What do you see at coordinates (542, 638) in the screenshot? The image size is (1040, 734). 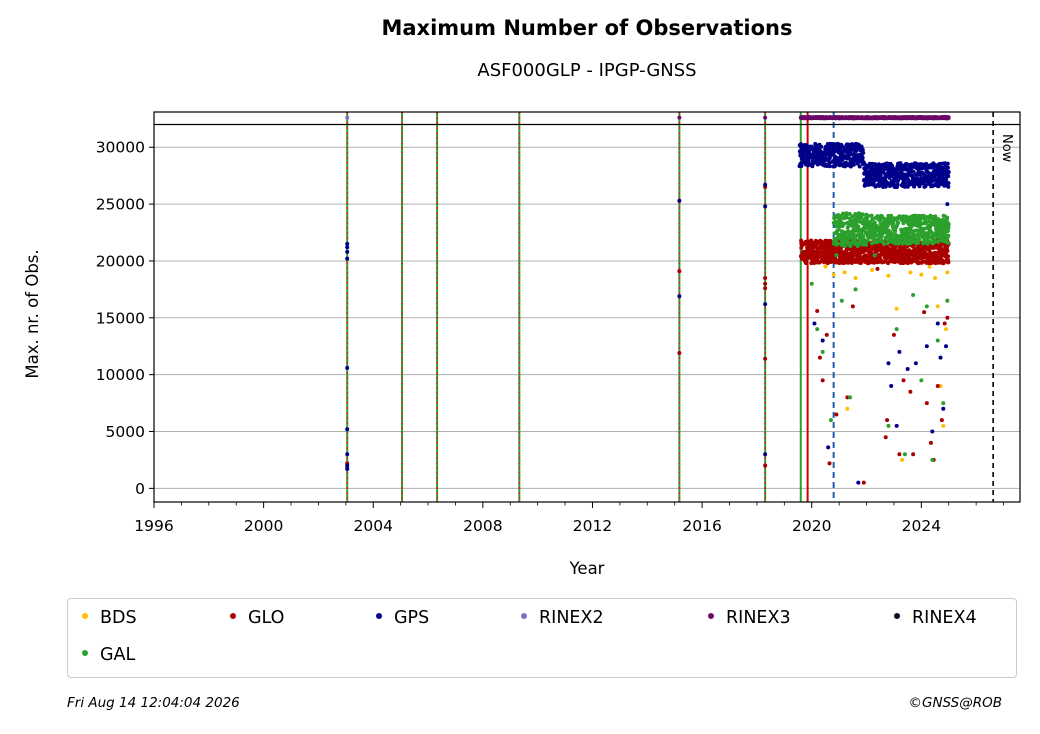 I see `legend: BDS GLO GPS RINEX2 RINEX3 RINEX4 GAL` at bounding box center [542, 638].